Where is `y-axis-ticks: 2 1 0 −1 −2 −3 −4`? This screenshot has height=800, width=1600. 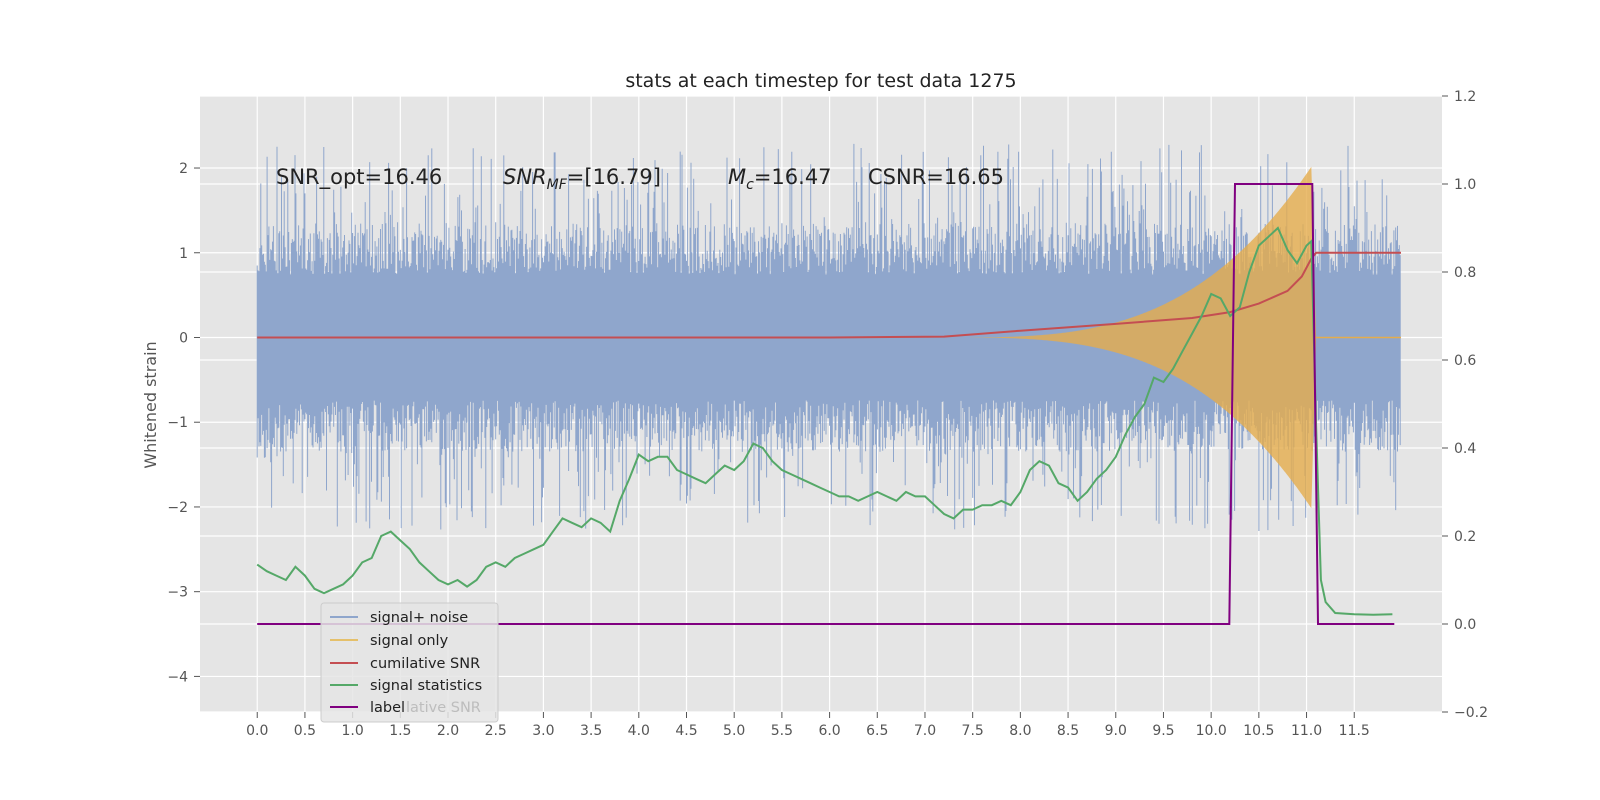
y-axis-ticks: 2 1 0 −1 −2 −3 −4 is located at coordinates (183, 423).